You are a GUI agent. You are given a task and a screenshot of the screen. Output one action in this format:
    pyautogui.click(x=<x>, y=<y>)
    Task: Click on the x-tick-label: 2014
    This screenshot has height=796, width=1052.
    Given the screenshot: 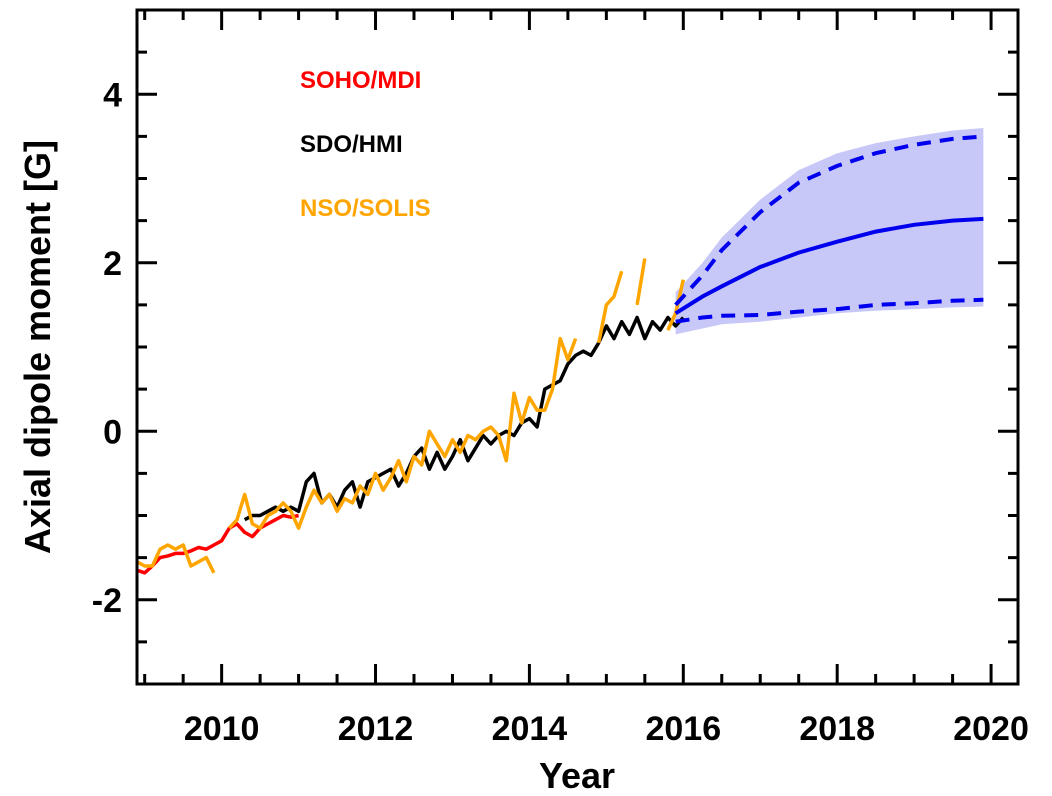 What is the action you would take?
    pyautogui.click(x=530, y=729)
    